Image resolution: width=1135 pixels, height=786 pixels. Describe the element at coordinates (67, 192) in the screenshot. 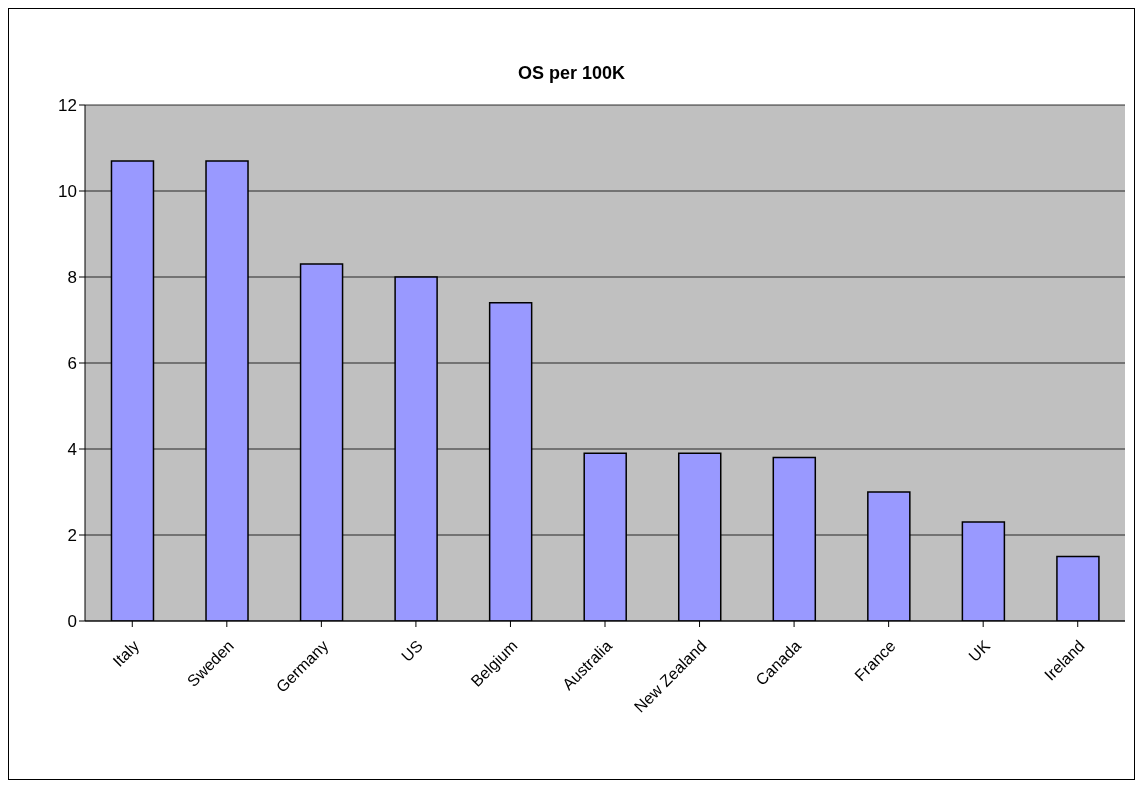

I see `y-tick-label: 10` at that location.